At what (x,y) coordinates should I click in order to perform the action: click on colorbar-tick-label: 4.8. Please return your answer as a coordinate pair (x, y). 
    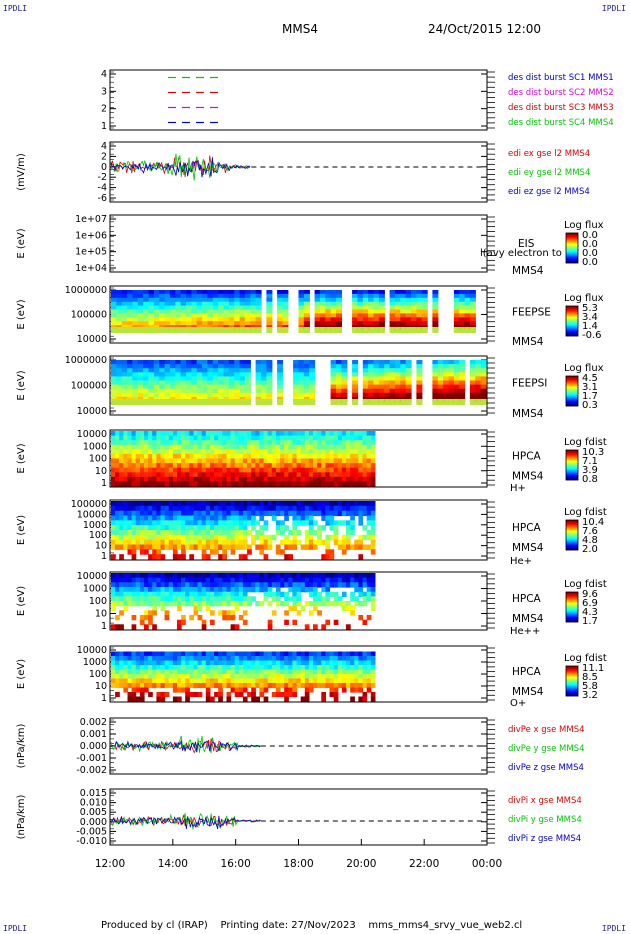
    Looking at the image, I should click on (590, 540).